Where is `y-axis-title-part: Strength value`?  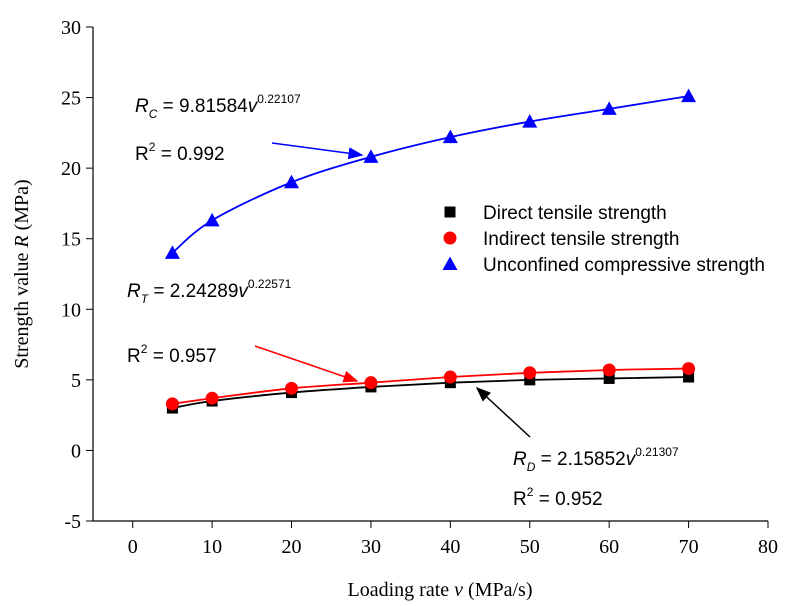 y-axis-title-part: Strength value is located at coordinates (22, 308).